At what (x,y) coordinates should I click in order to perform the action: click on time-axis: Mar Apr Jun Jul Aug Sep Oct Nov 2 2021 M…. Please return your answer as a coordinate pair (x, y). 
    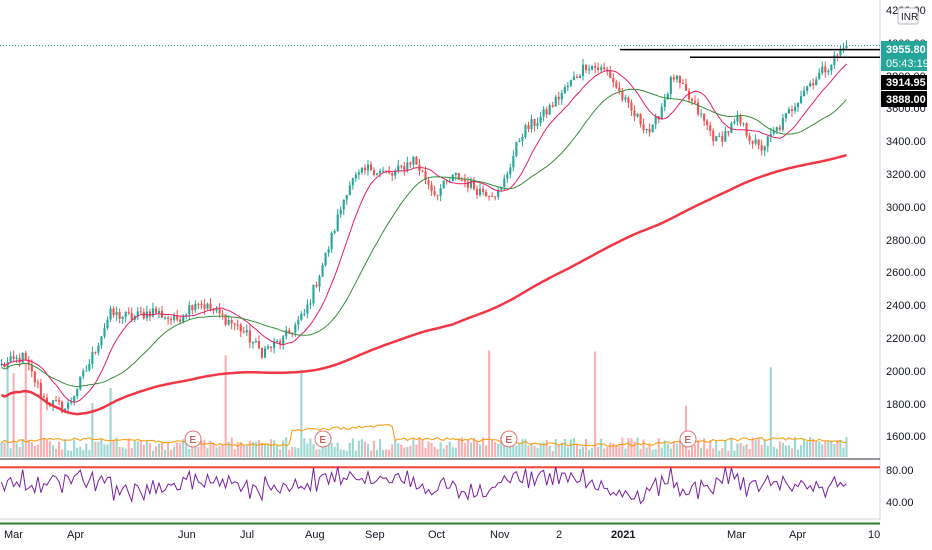
    Looking at the image, I should click on (442, 535).